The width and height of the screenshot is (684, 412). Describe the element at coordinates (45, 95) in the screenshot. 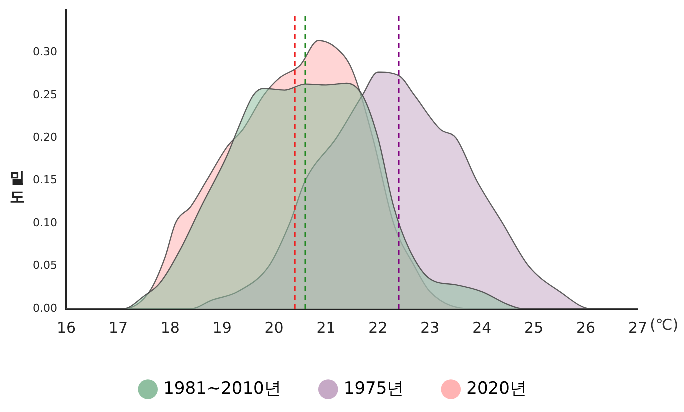

I see `y-tick-label: 0.25` at that location.